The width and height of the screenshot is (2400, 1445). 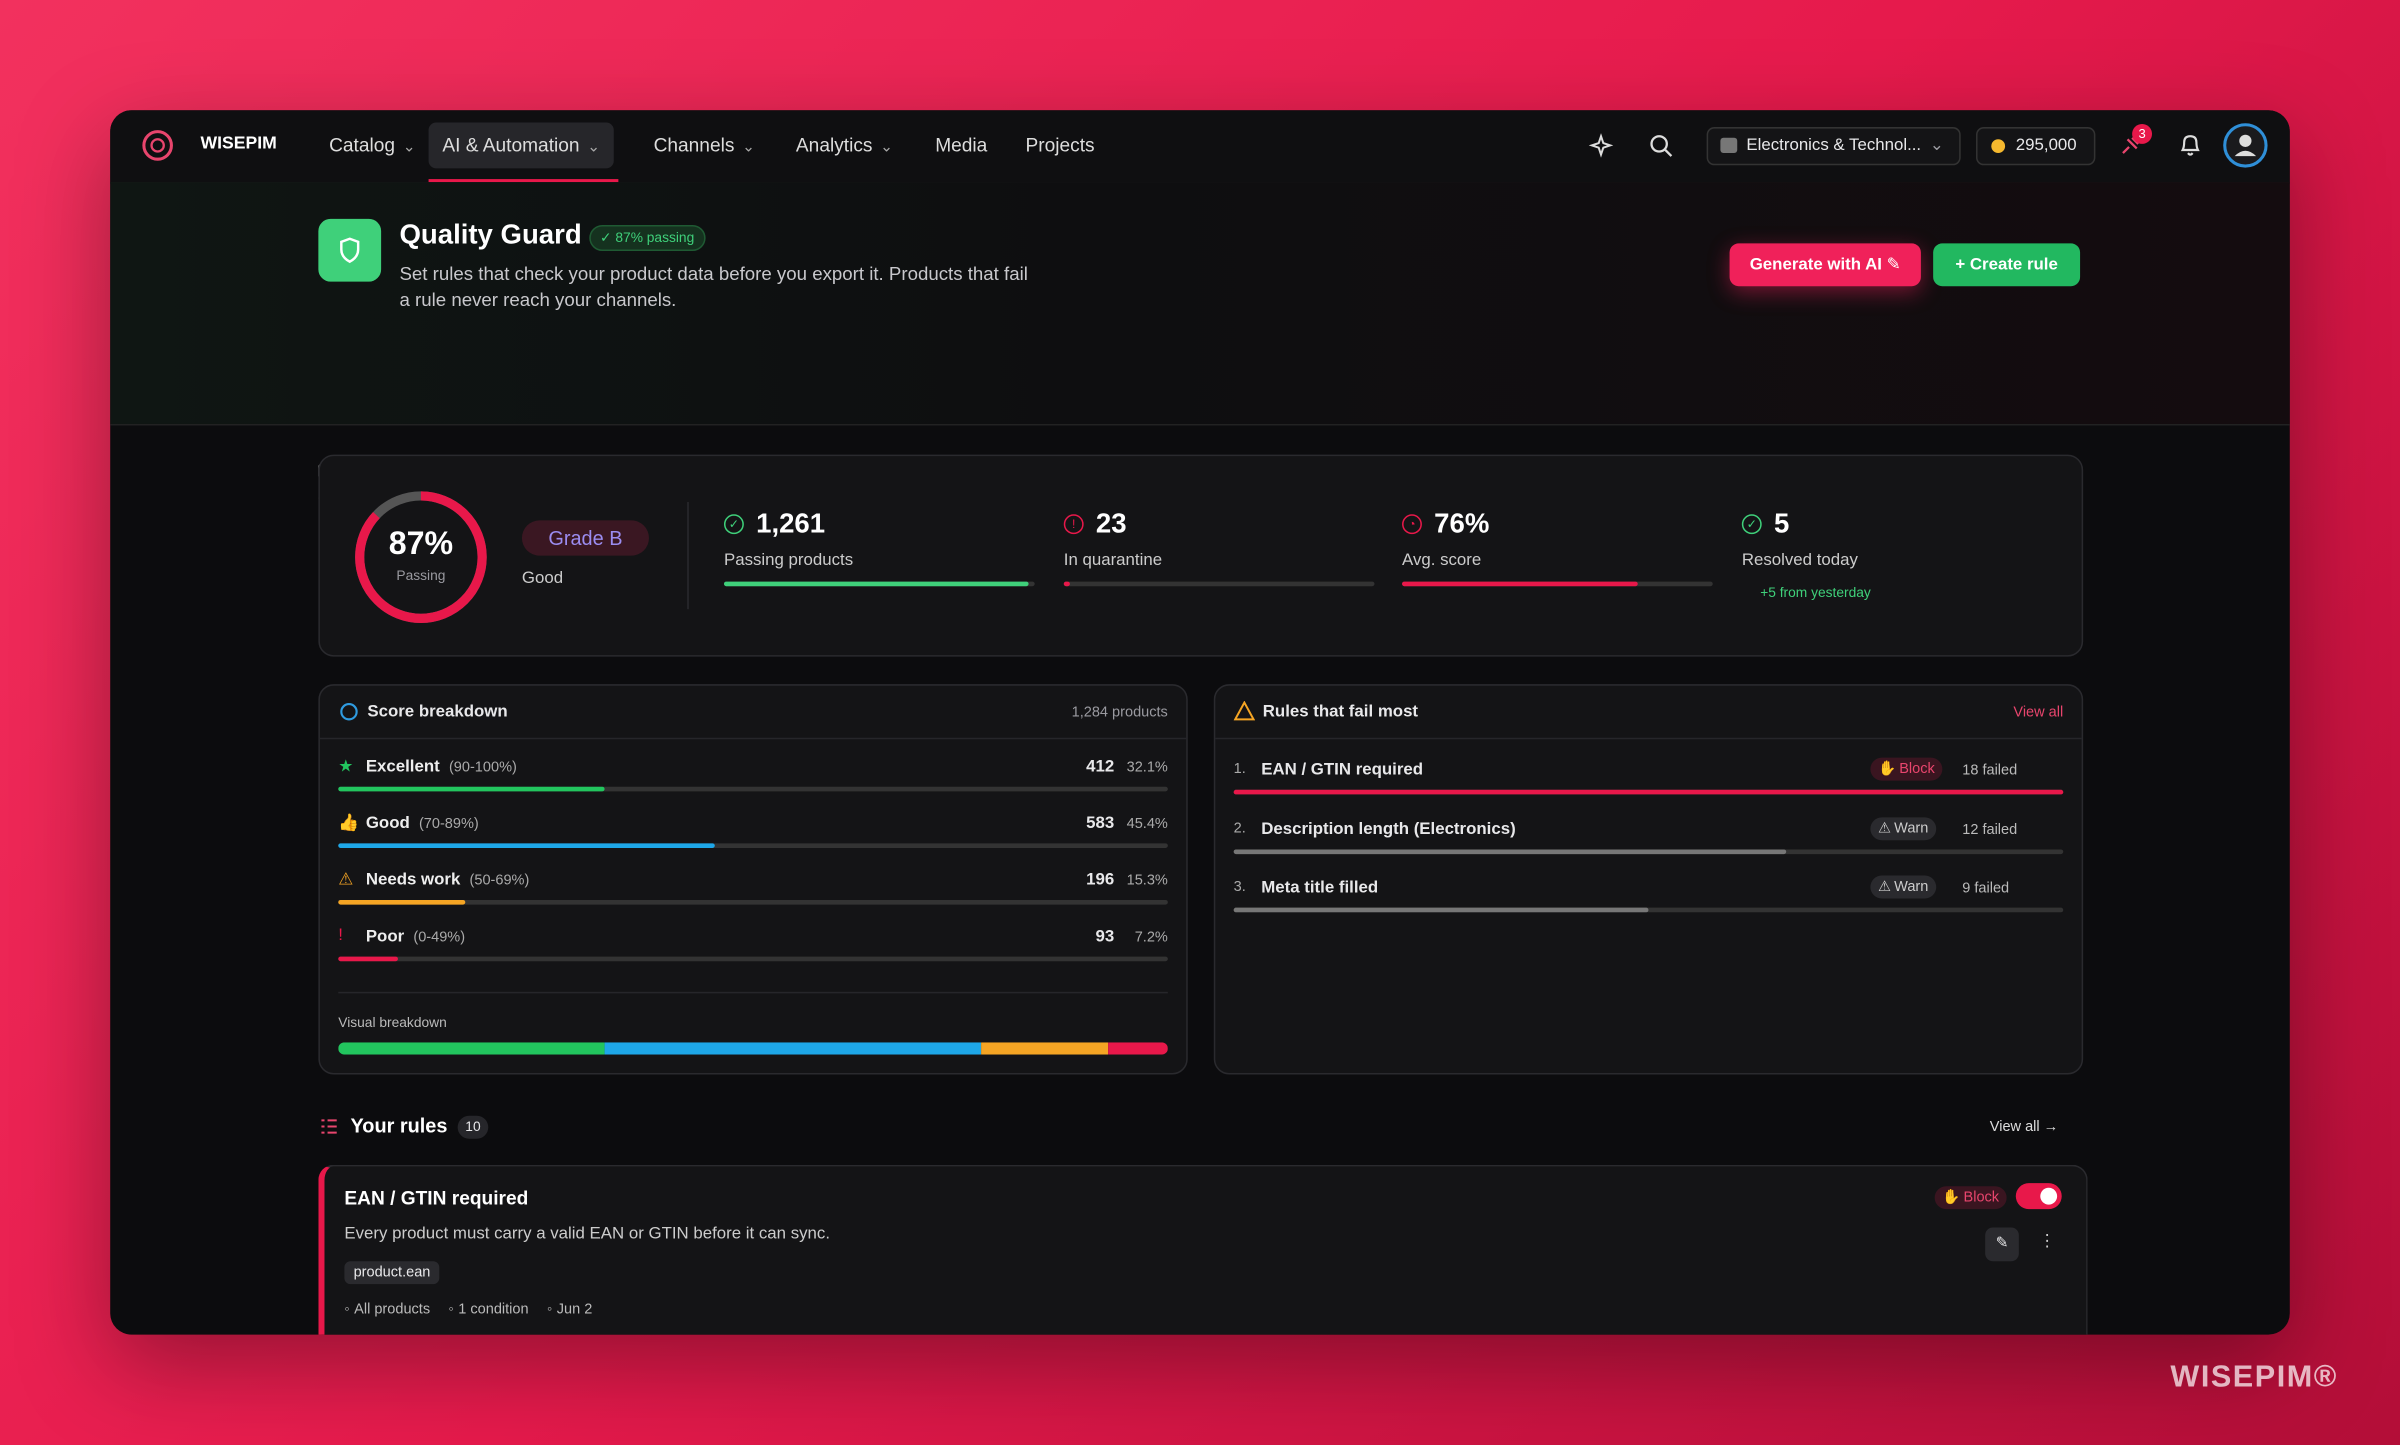 I want to click on toggle, so click(x=2038, y=1196).